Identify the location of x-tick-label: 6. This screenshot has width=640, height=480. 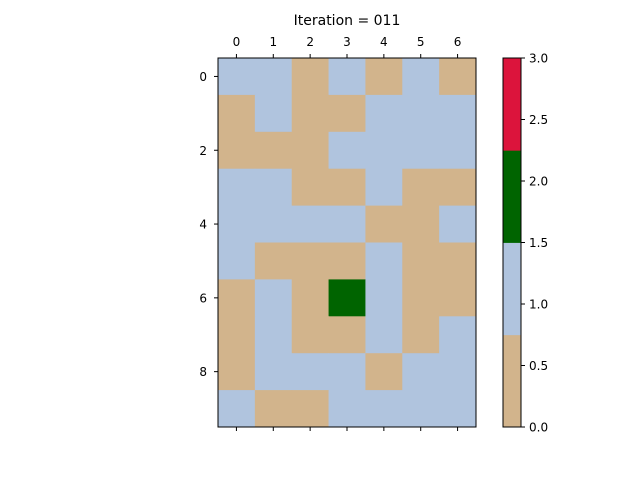
(458, 42).